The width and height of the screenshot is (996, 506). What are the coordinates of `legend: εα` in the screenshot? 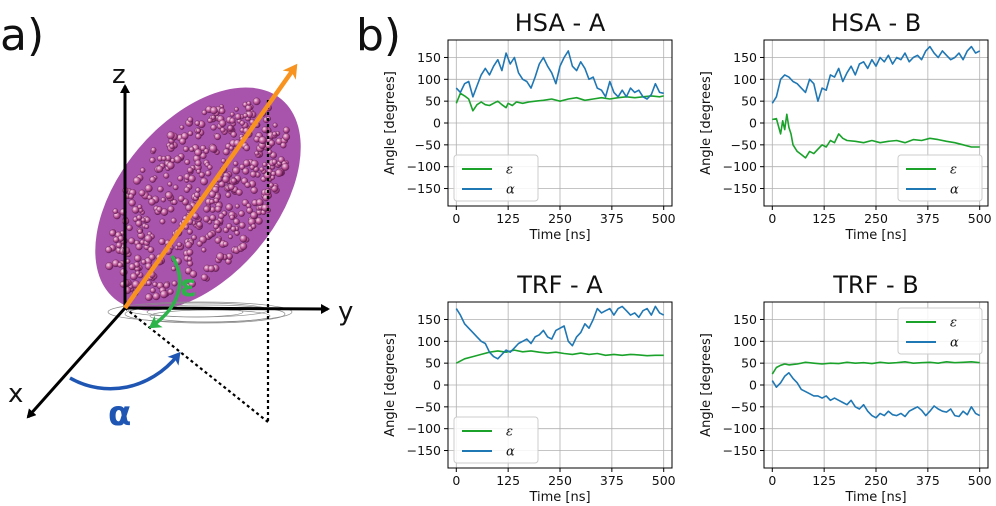 It's located at (496, 440).